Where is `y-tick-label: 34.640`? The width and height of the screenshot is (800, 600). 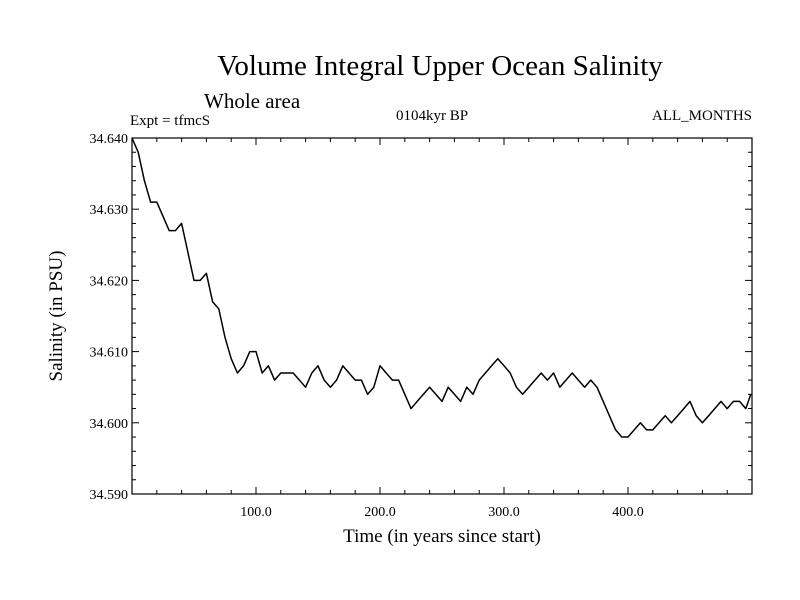
y-tick-label: 34.640 is located at coordinates (109, 139).